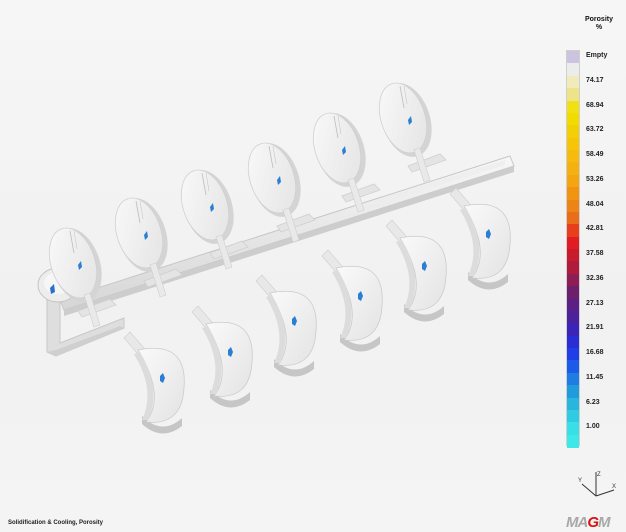  I want to click on legend-tick-label: 63.72, so click(595, 130).